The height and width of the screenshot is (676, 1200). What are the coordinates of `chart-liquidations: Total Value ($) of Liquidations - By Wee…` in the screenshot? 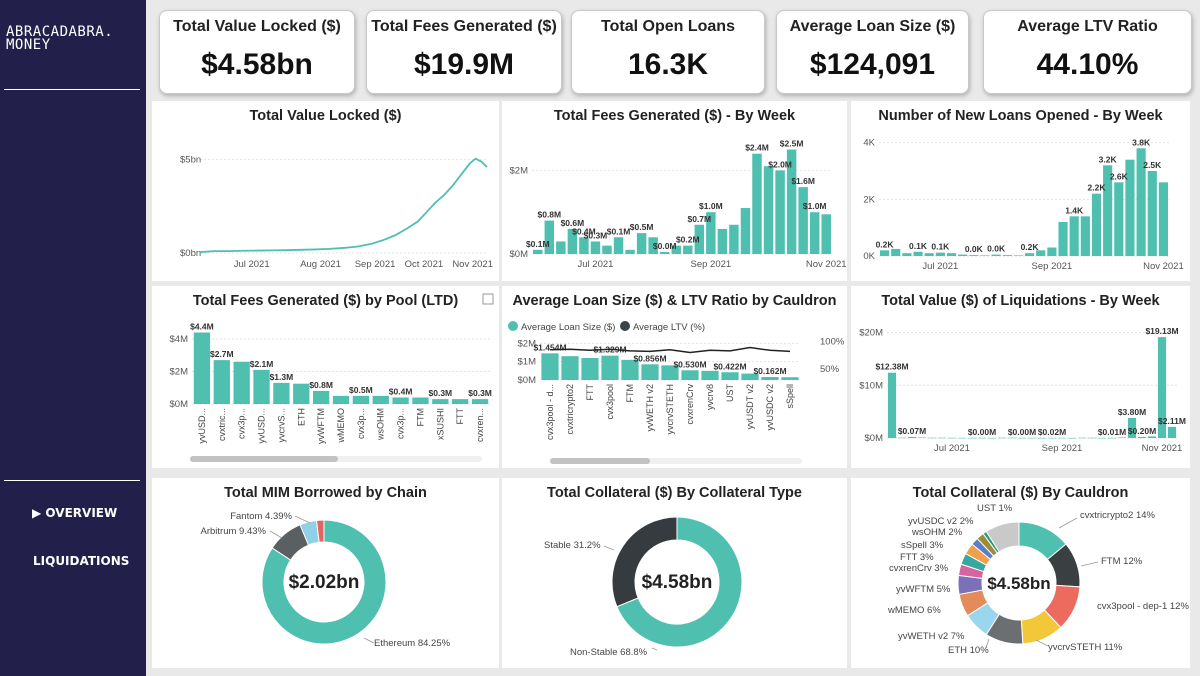 It's located at (1022, 373).